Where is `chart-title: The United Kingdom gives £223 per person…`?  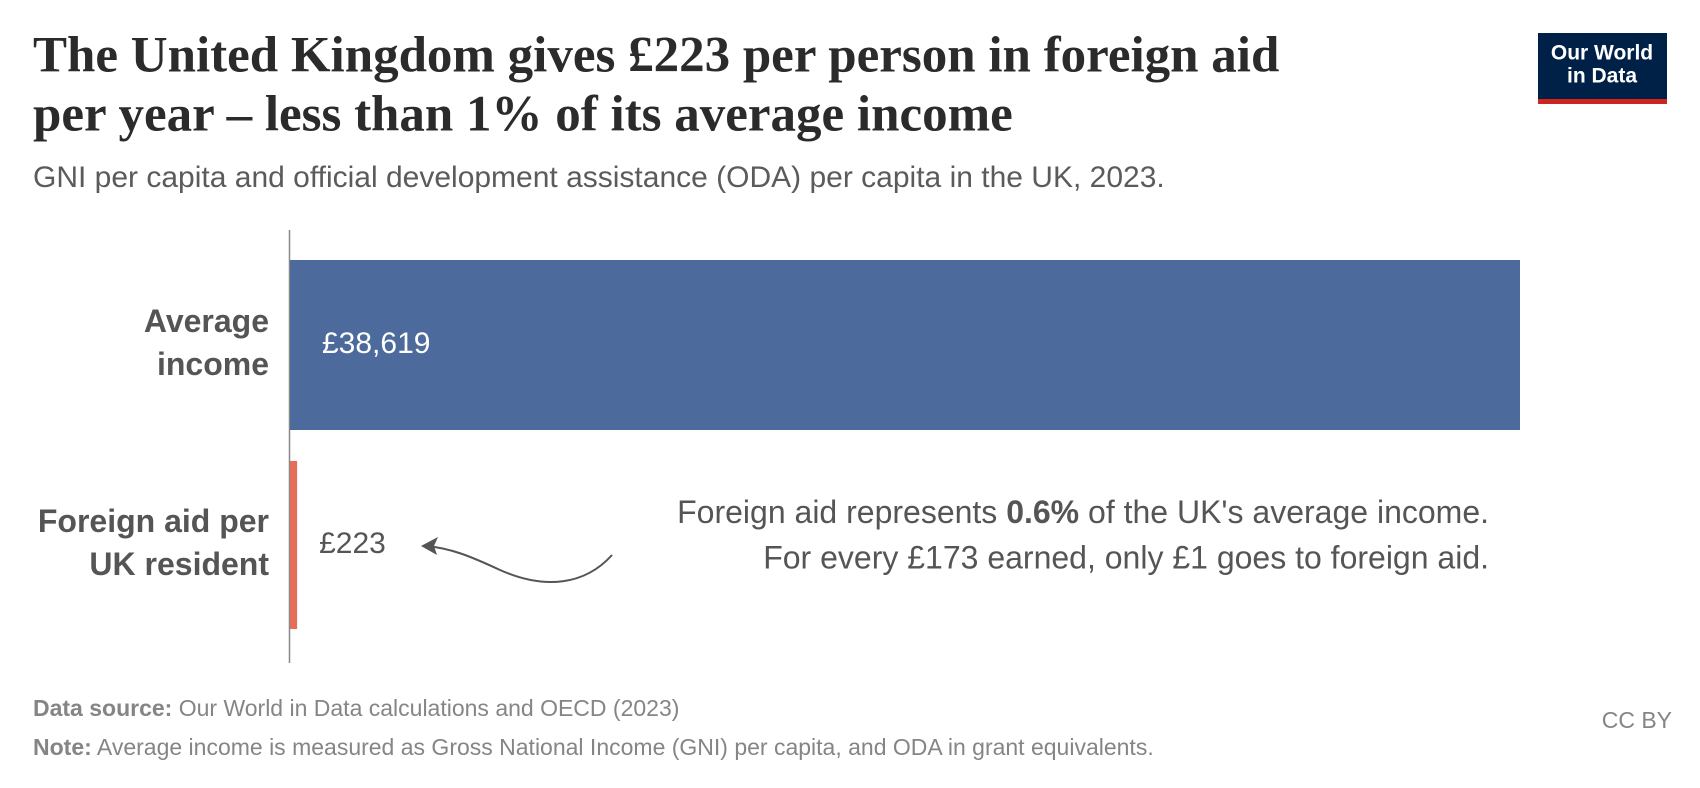 chart-title: The United Kingdom gives £223 per person… is located at coordinates (656, 56).